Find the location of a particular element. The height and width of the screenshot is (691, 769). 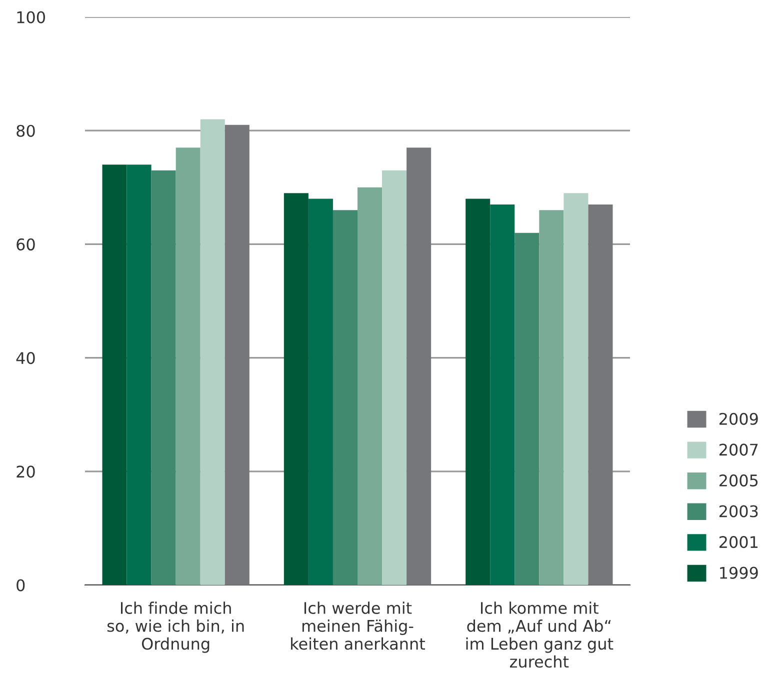

legend-label: 2005 is located at coordinates (738, 480).